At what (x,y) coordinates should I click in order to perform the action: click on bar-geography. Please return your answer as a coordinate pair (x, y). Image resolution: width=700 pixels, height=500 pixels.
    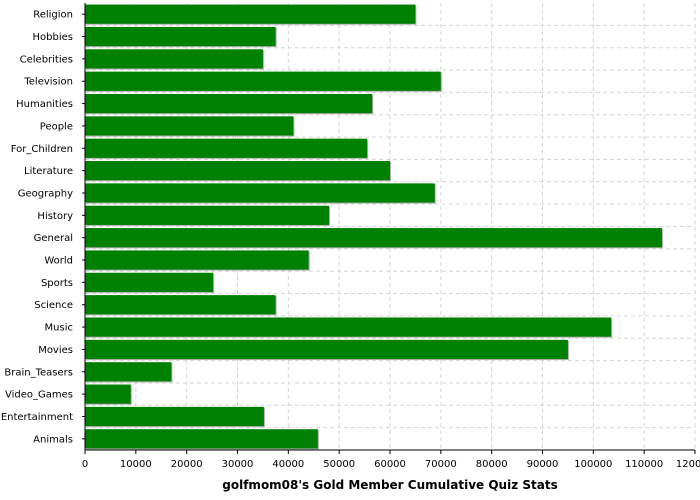
    Looking at the image, I should click on (260, 193).